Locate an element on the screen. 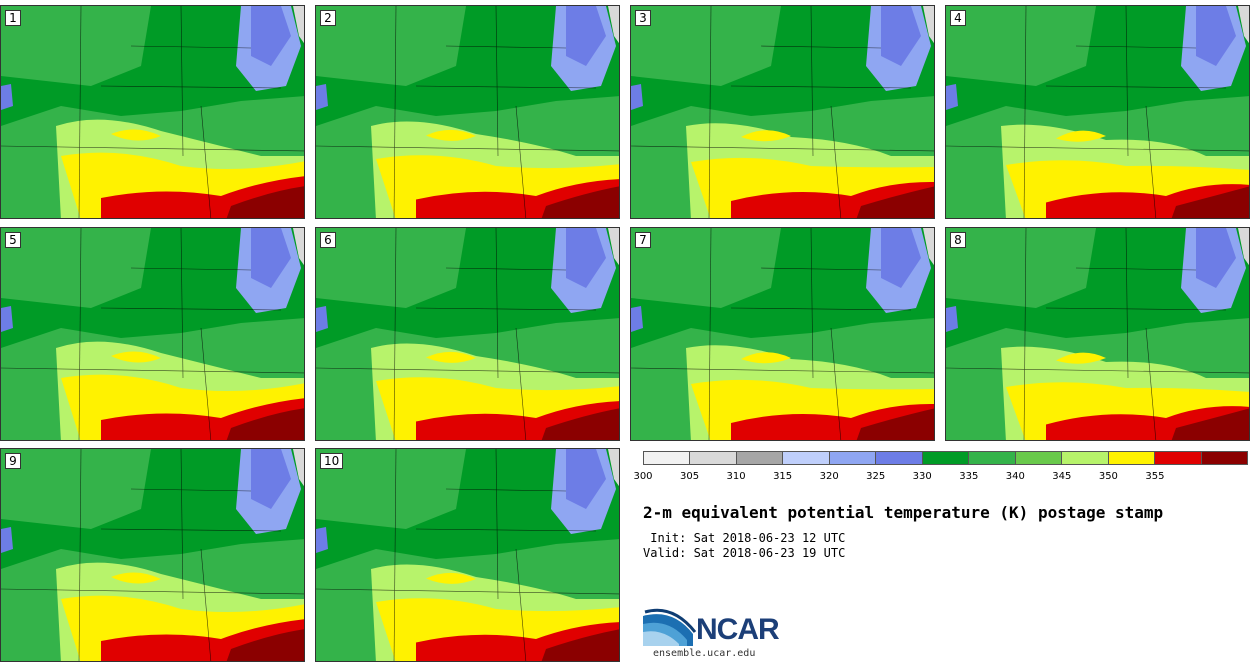  colorbar-tick-label: 305 is located at coordinates (689, 476).